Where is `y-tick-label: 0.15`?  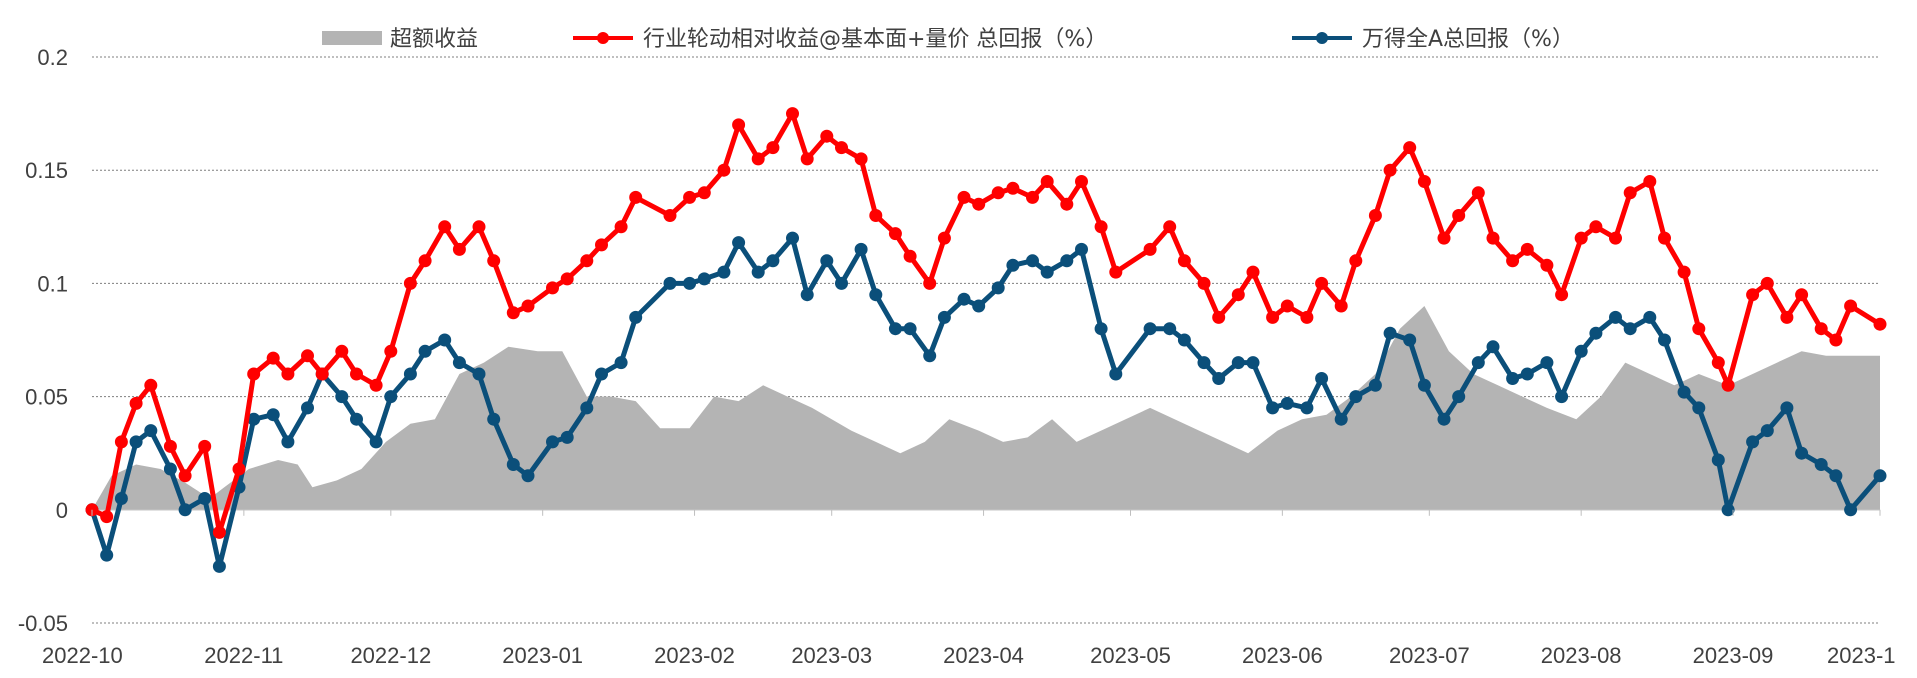 y-tick-label: 0.15 is located at coordinates (46, 170).